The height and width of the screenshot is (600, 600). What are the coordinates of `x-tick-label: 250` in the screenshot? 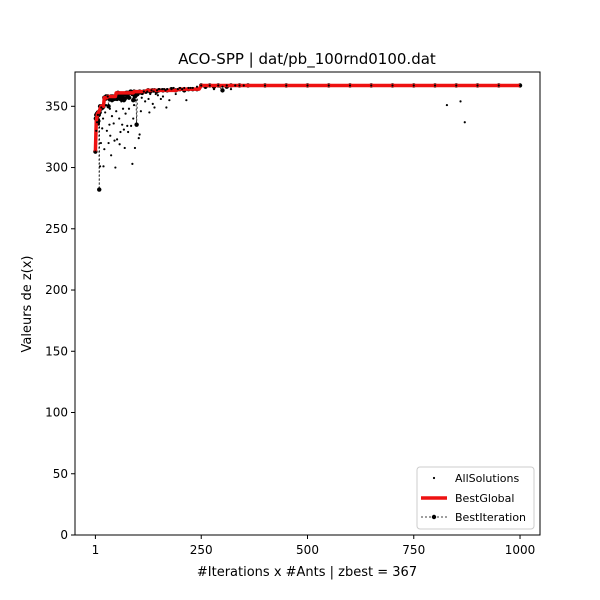 It's located at (201, 550).